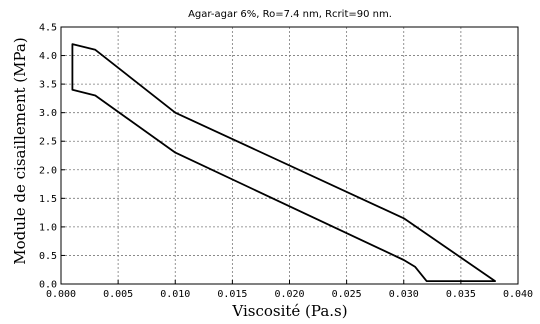 This screenshot has width=540, height=324. What do you see at coordinates (48, 170) in the screenshot?
I see `y-tick-label: 2.0` at bounding box center [48, 170].